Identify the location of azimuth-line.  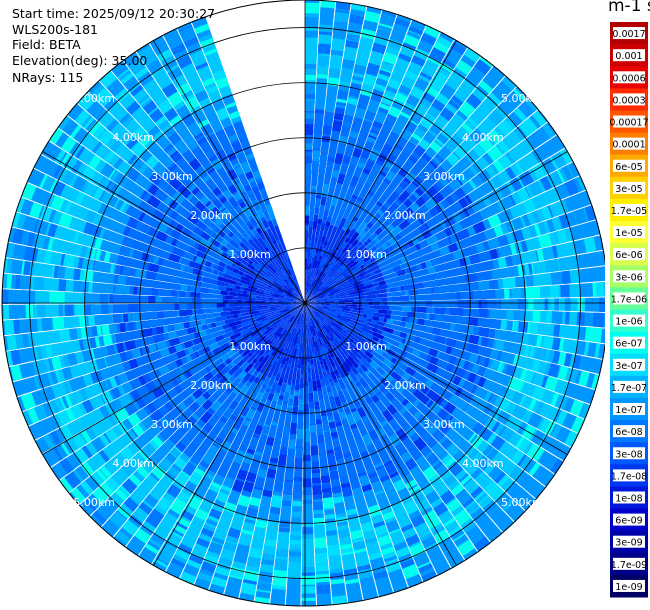
(380, 172).